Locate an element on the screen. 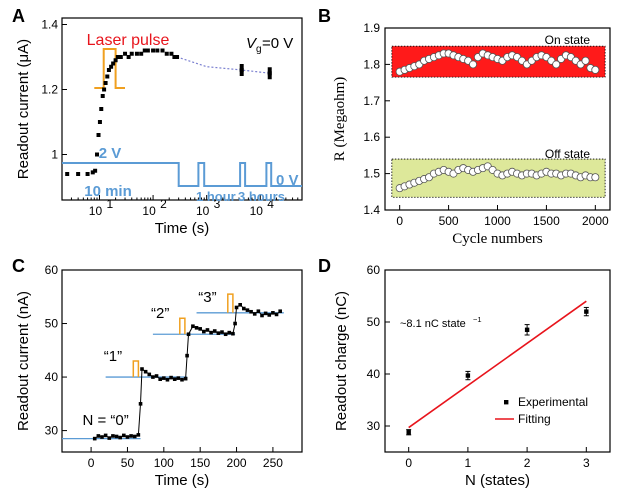 The height and width of the screenshot is (491, 623). panel-b-xtick-label: 1500 is located at coordinates (546, 221).